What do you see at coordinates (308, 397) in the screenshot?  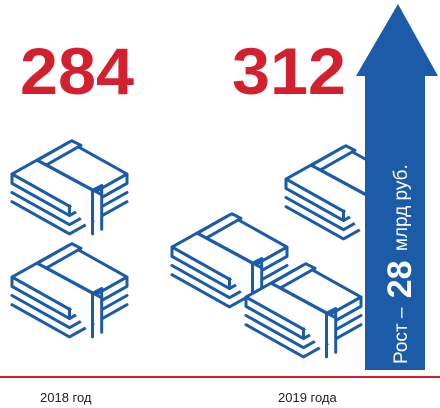 I see `label-2019: 2019 года` at bounding box center [308, 397].